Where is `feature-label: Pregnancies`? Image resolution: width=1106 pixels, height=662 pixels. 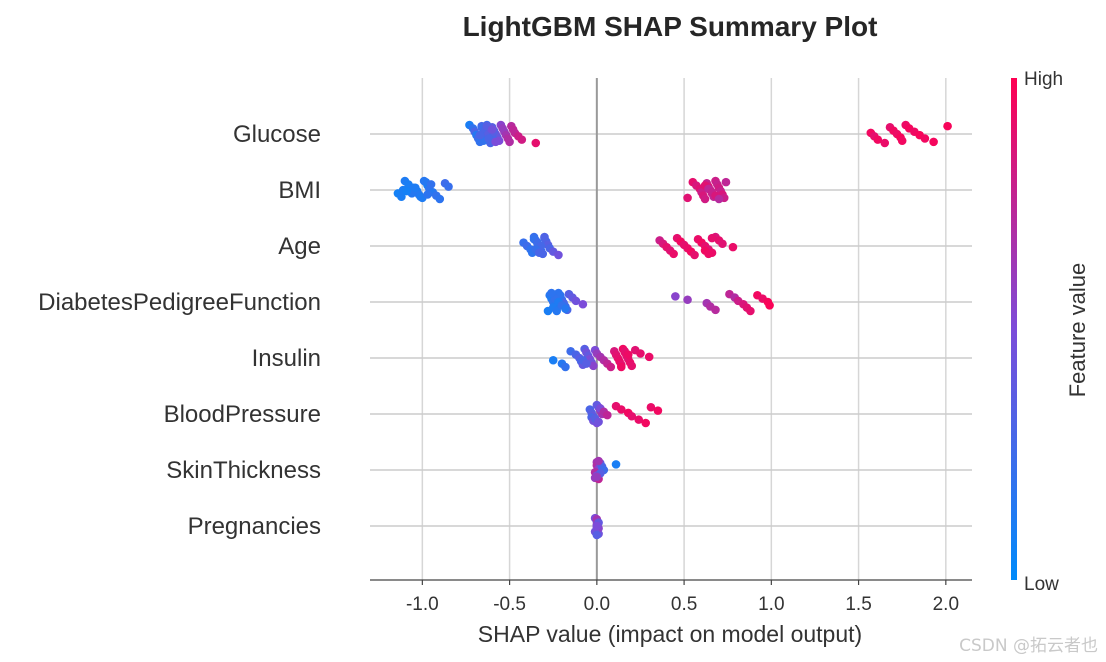 feature-label: Pregnancies is located at coordinates (254, 526).